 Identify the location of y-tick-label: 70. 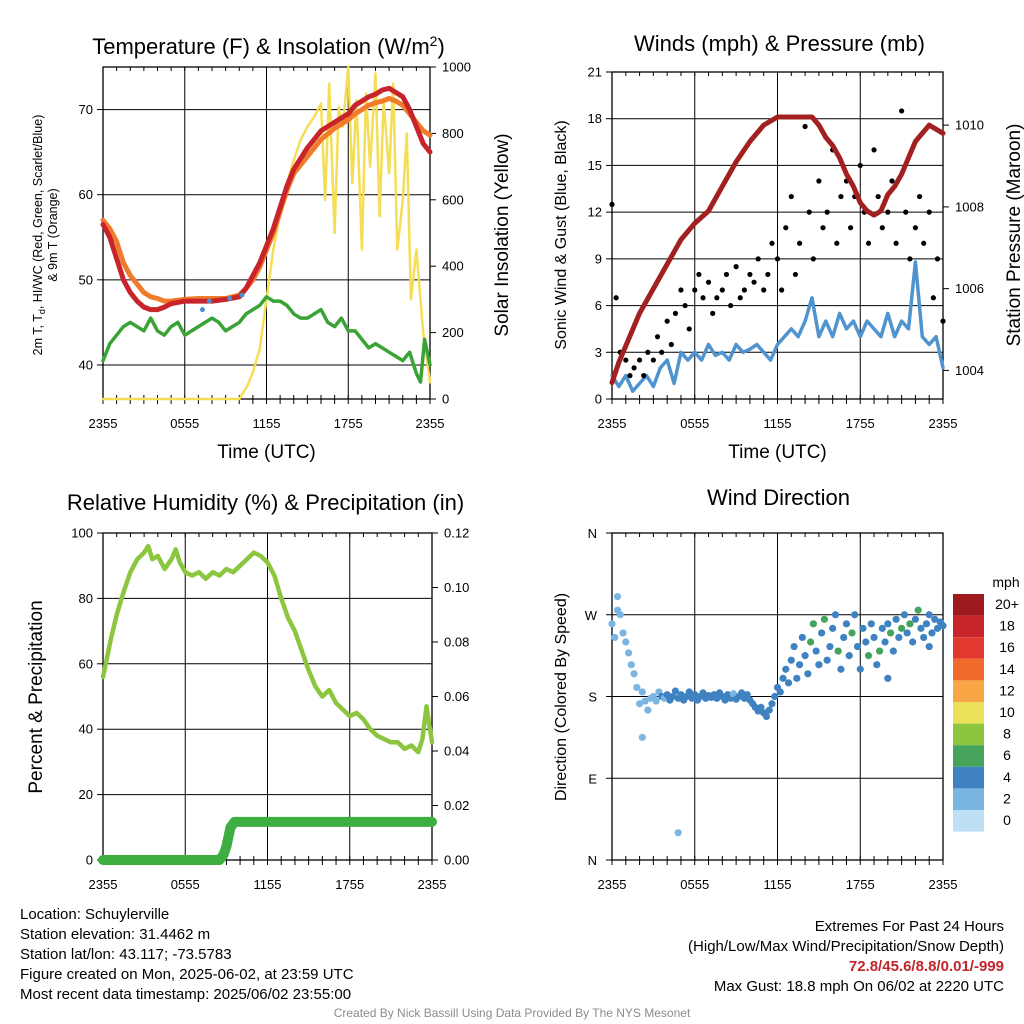
(86, 109).